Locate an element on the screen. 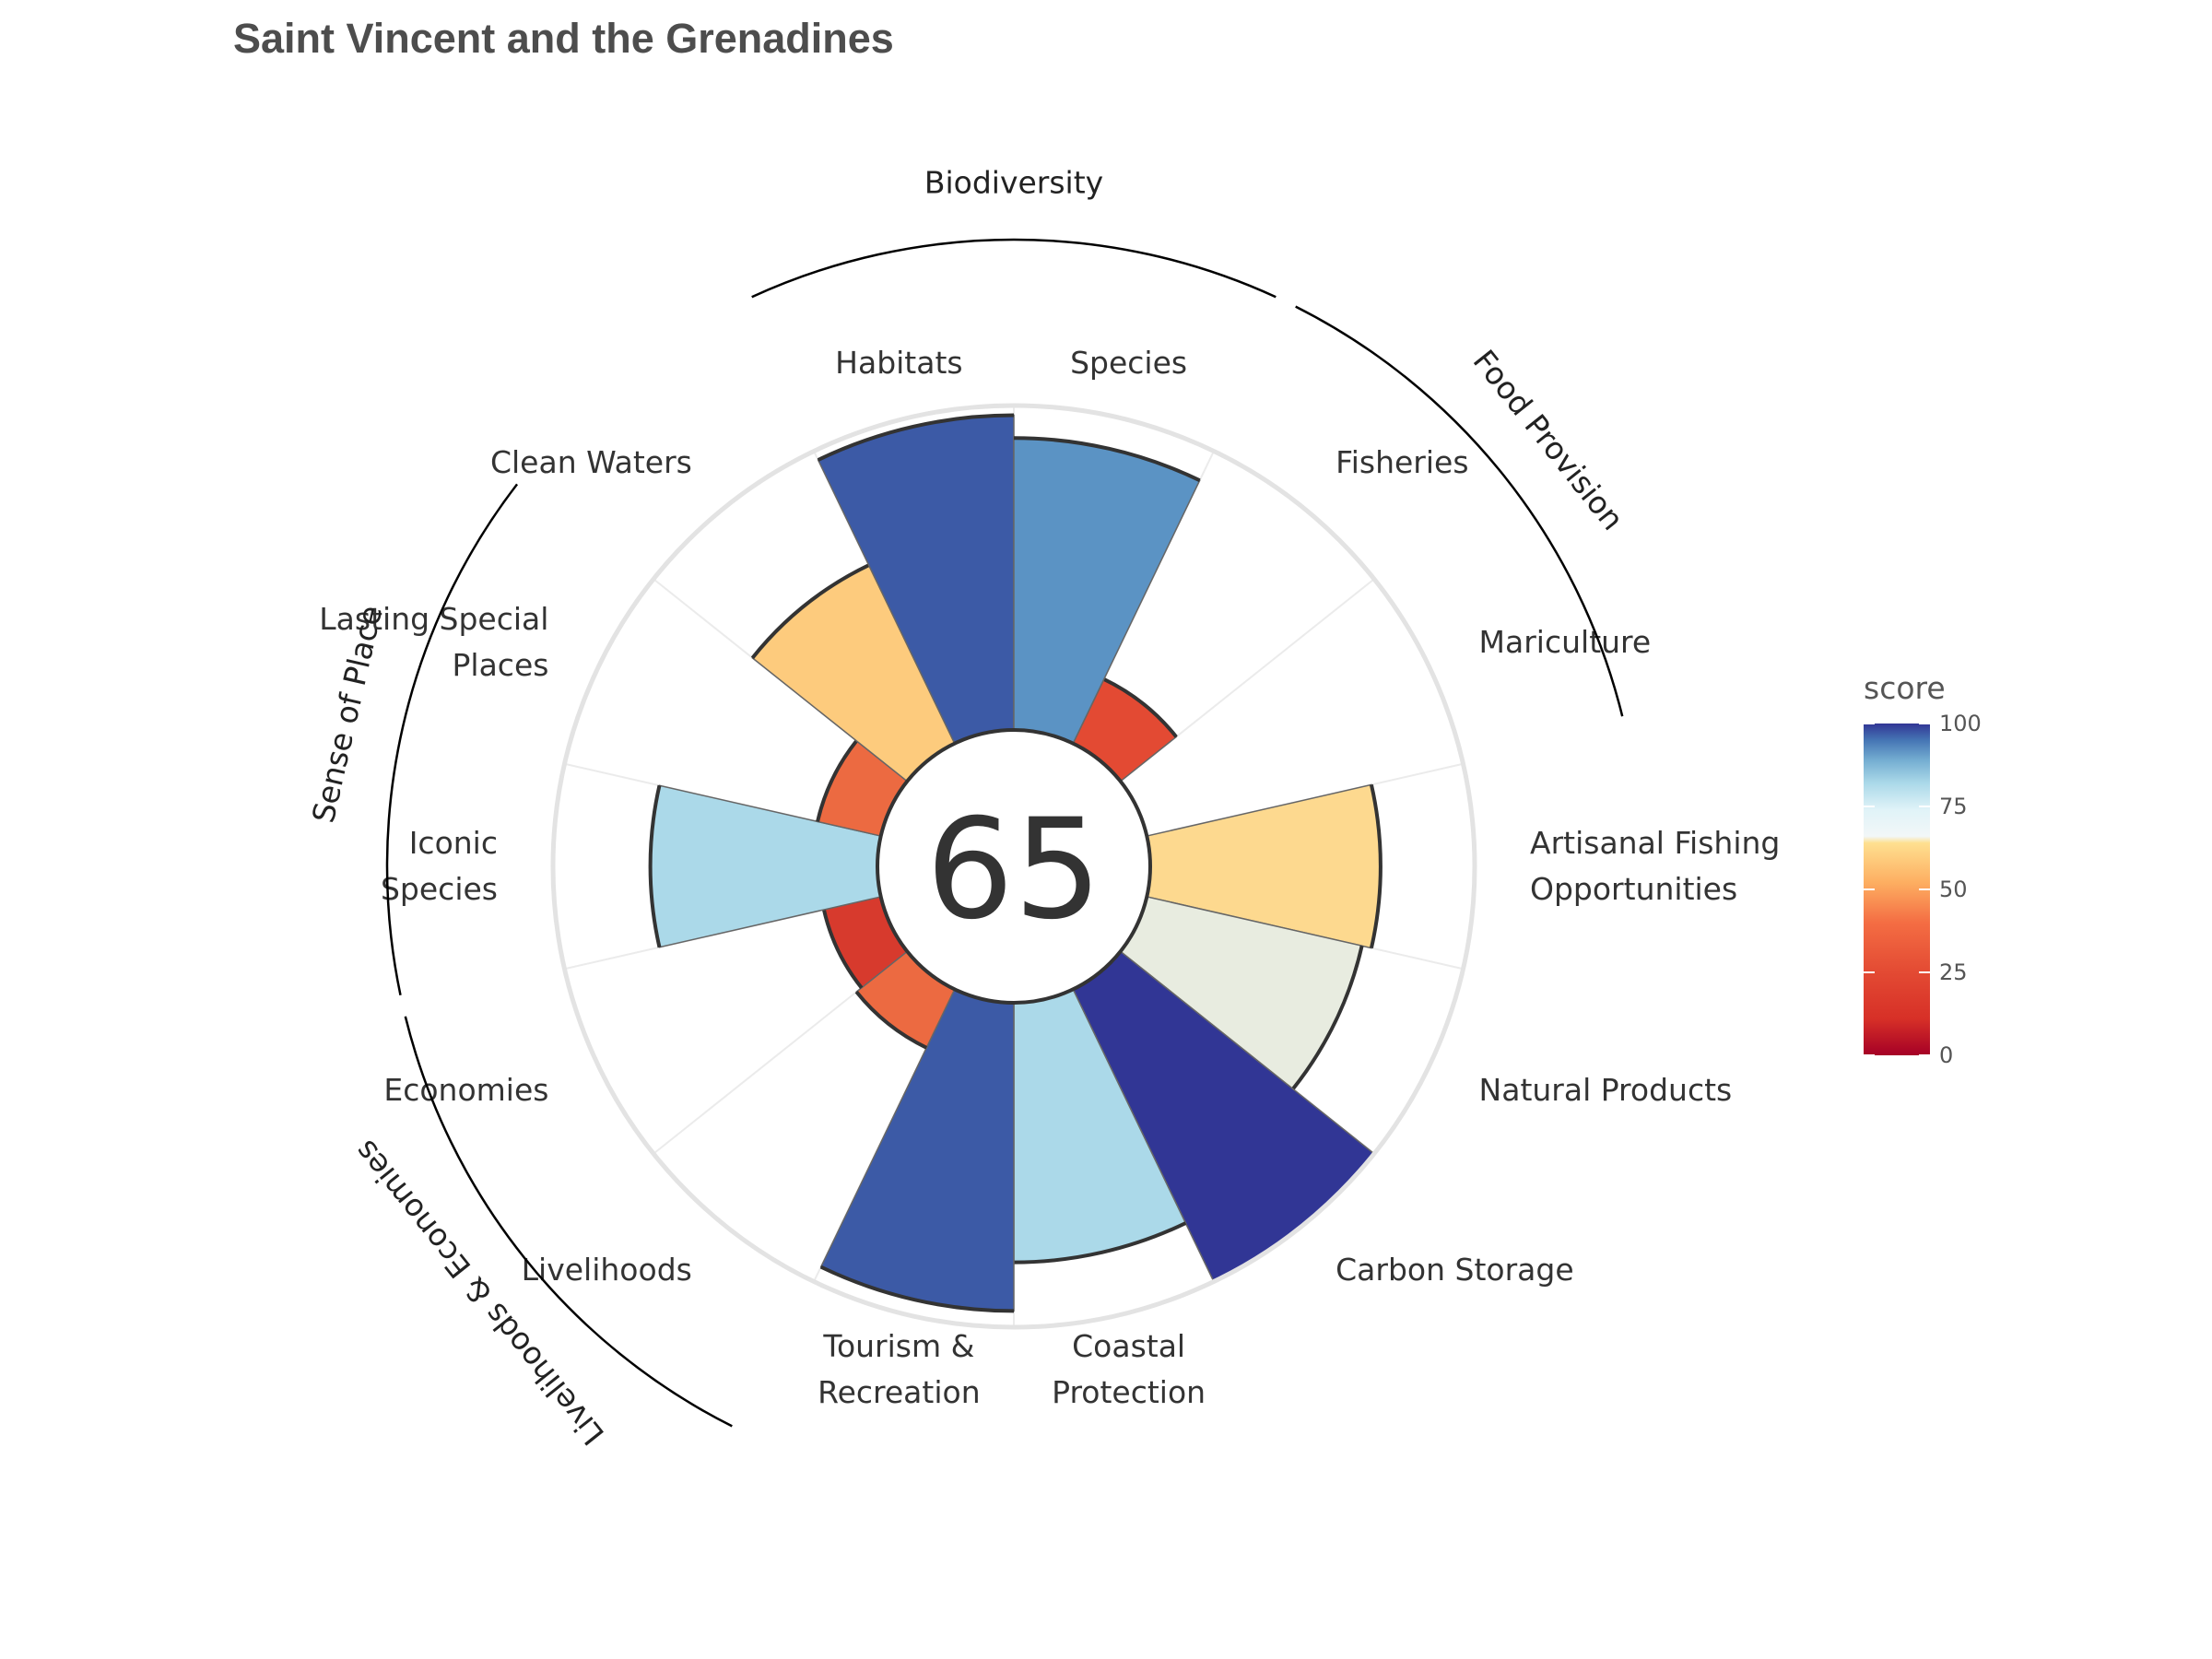  petal-label: Economies is located at coordinates (465, 1090).